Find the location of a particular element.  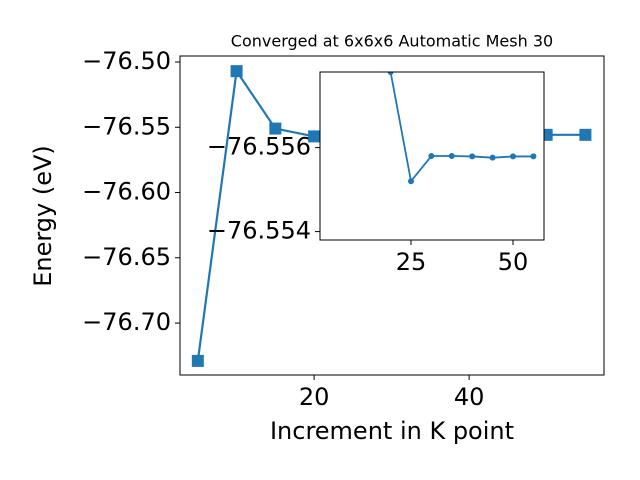

x-tick-label: 40 is located at coordinates (469, 397).